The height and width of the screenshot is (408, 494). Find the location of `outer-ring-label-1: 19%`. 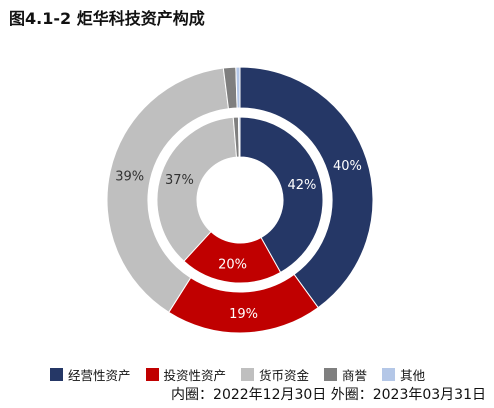

outer-ring-label-1: 19% is located at coordinates (243, 314).